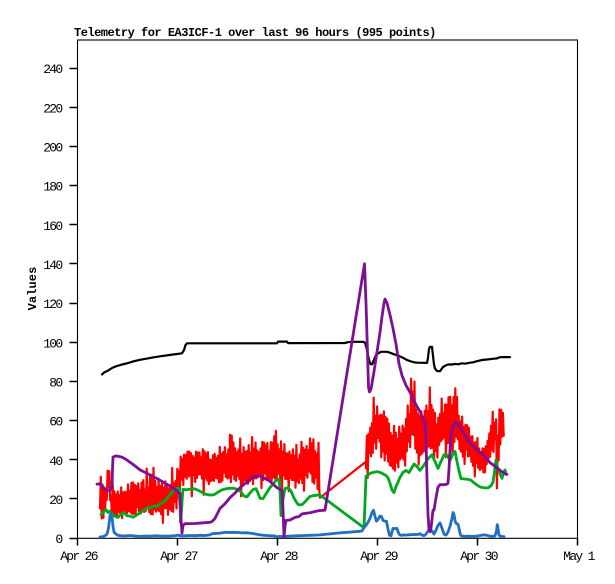  I want to click on svg-text: Apr 30, so click(479, 556).